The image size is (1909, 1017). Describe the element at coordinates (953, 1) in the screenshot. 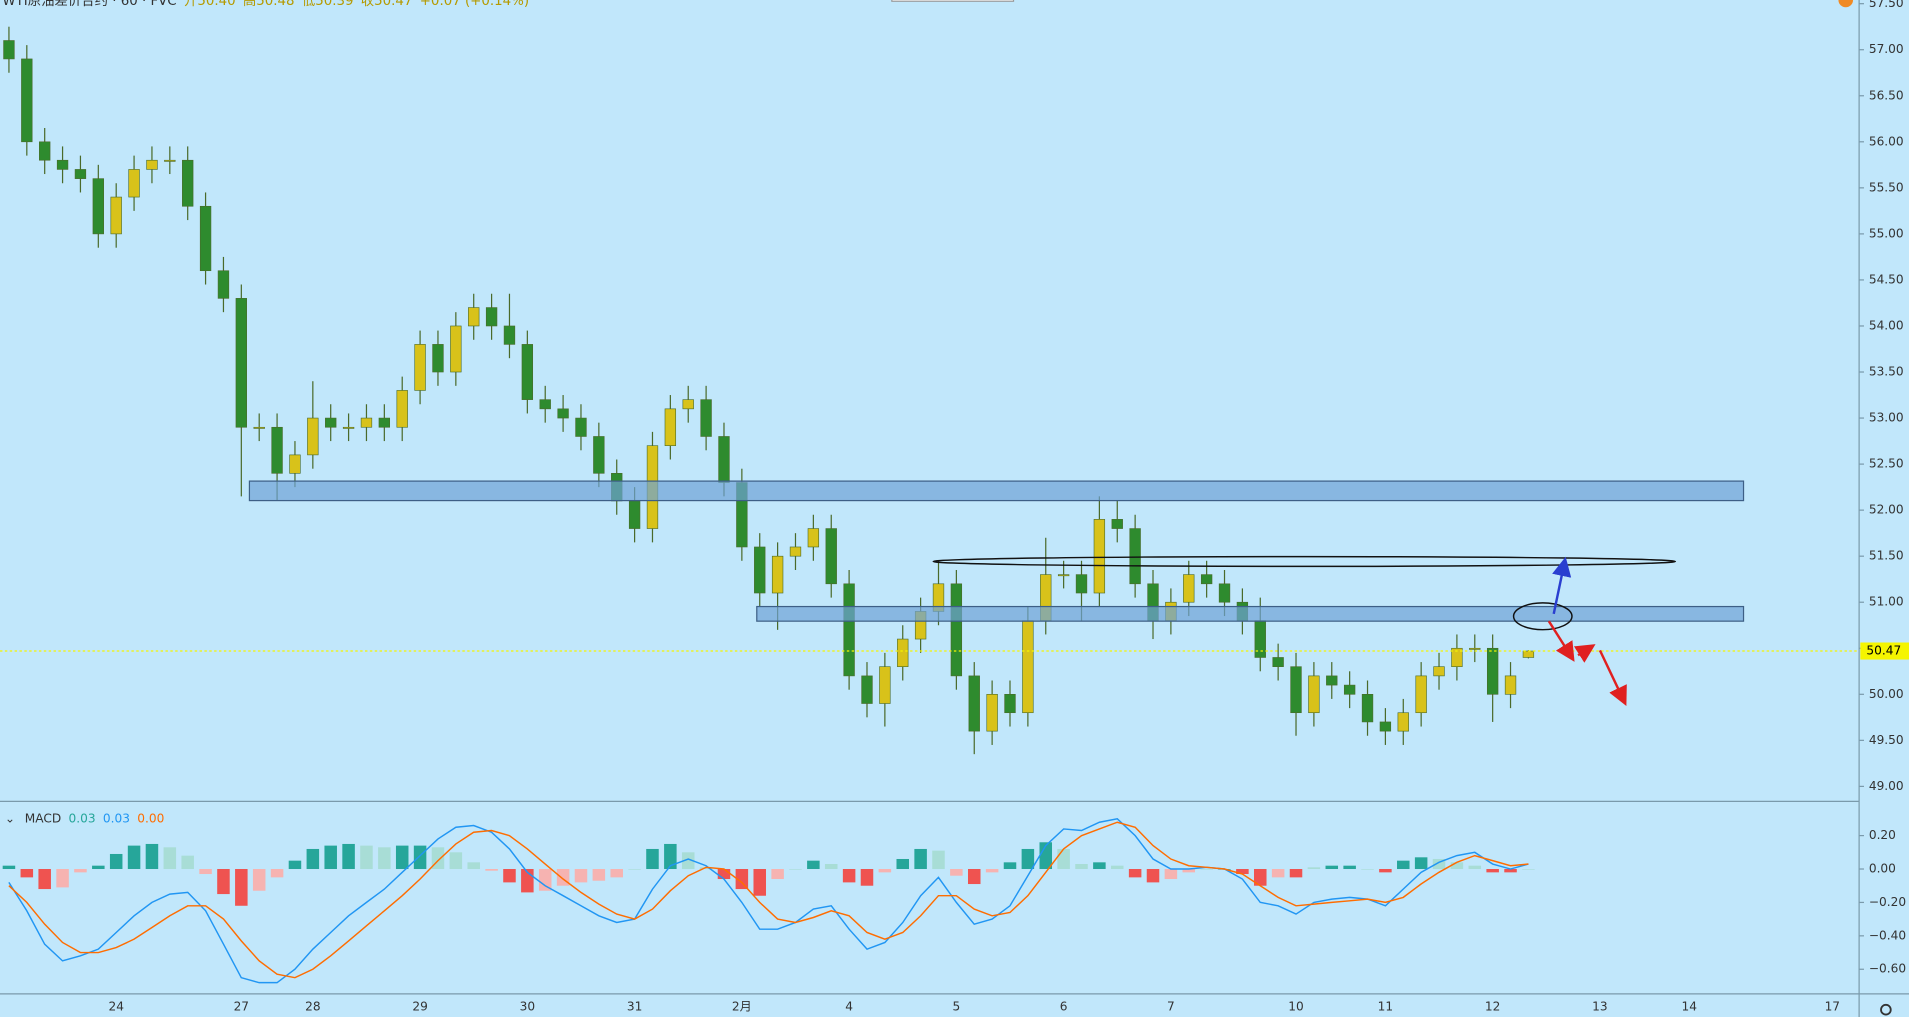

I see `toolbar-stub` at that location.